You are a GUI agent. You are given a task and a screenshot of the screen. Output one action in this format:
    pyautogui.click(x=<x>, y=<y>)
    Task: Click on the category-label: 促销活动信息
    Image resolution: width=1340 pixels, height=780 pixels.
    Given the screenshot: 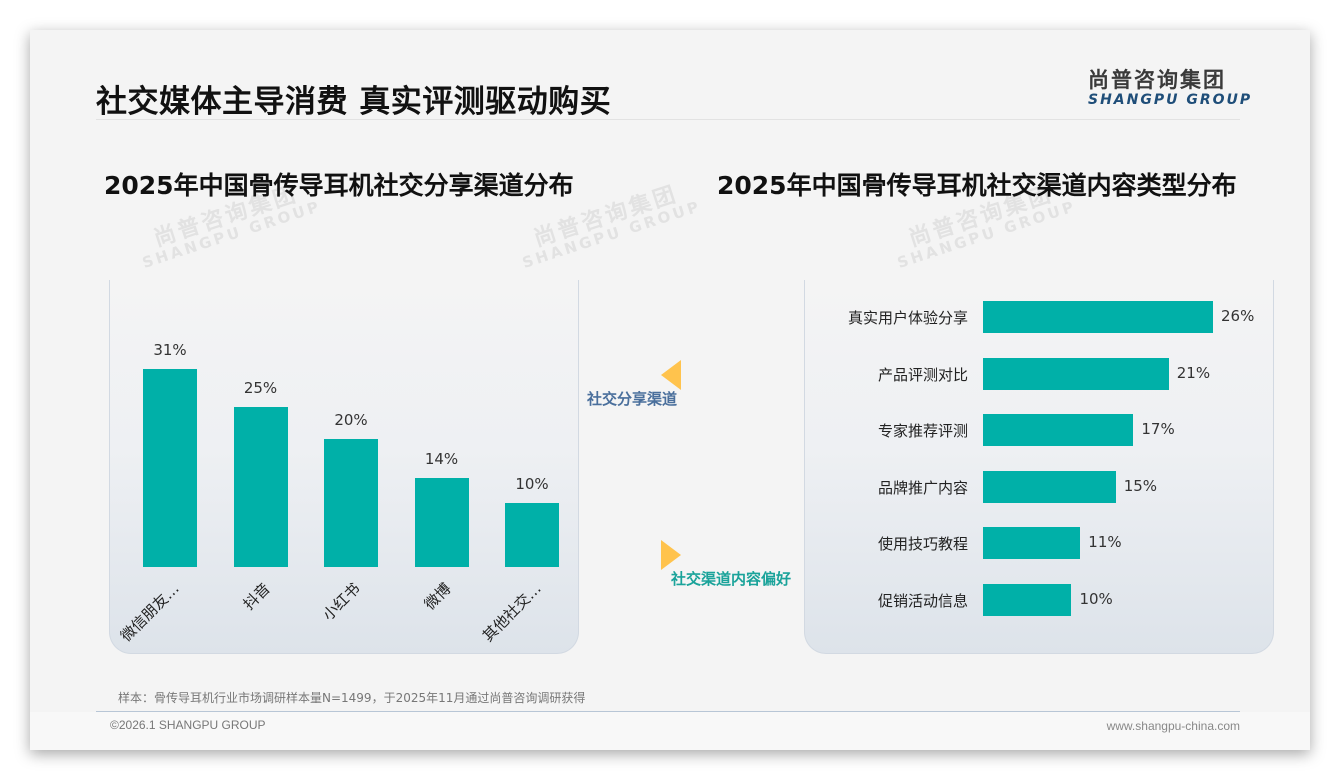 What is the action you would take?
    pyautogui.click(x=922, y=601)
    